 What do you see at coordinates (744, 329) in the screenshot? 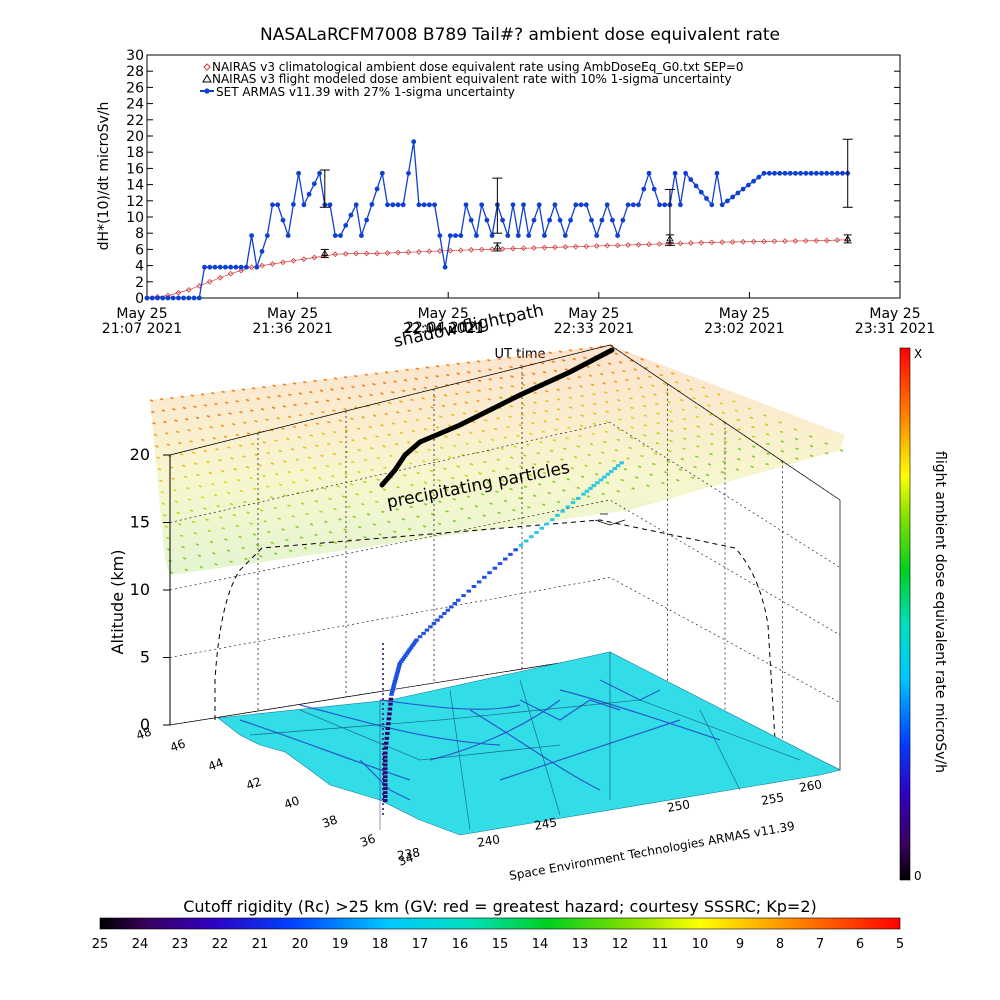
I see `x-tick-time: 23:02 2021` at bounding box center [744, 329].